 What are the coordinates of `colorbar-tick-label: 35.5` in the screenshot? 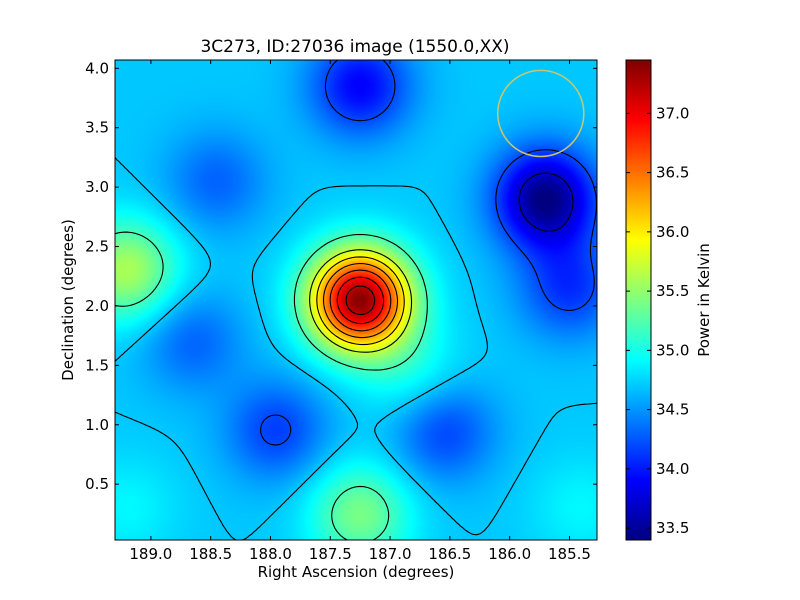 It's located at (672, 291).